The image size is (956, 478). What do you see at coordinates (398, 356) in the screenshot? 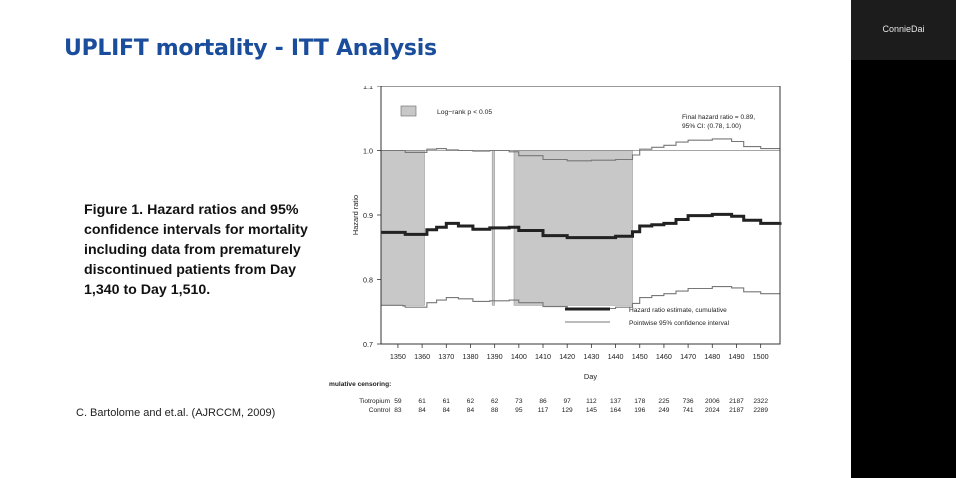
I see `x-tick-label: 1350` at bounding box center [398, 356].